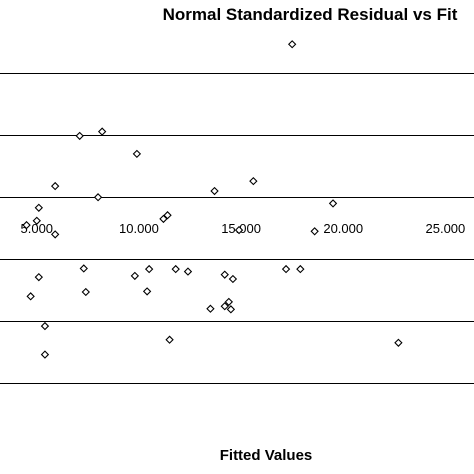 The height and width of the screenshot is (474, 474). Describe the element at coordinates (266, 455) in the screenshot. I see `x-axis-label: Fitted Values` at that location.